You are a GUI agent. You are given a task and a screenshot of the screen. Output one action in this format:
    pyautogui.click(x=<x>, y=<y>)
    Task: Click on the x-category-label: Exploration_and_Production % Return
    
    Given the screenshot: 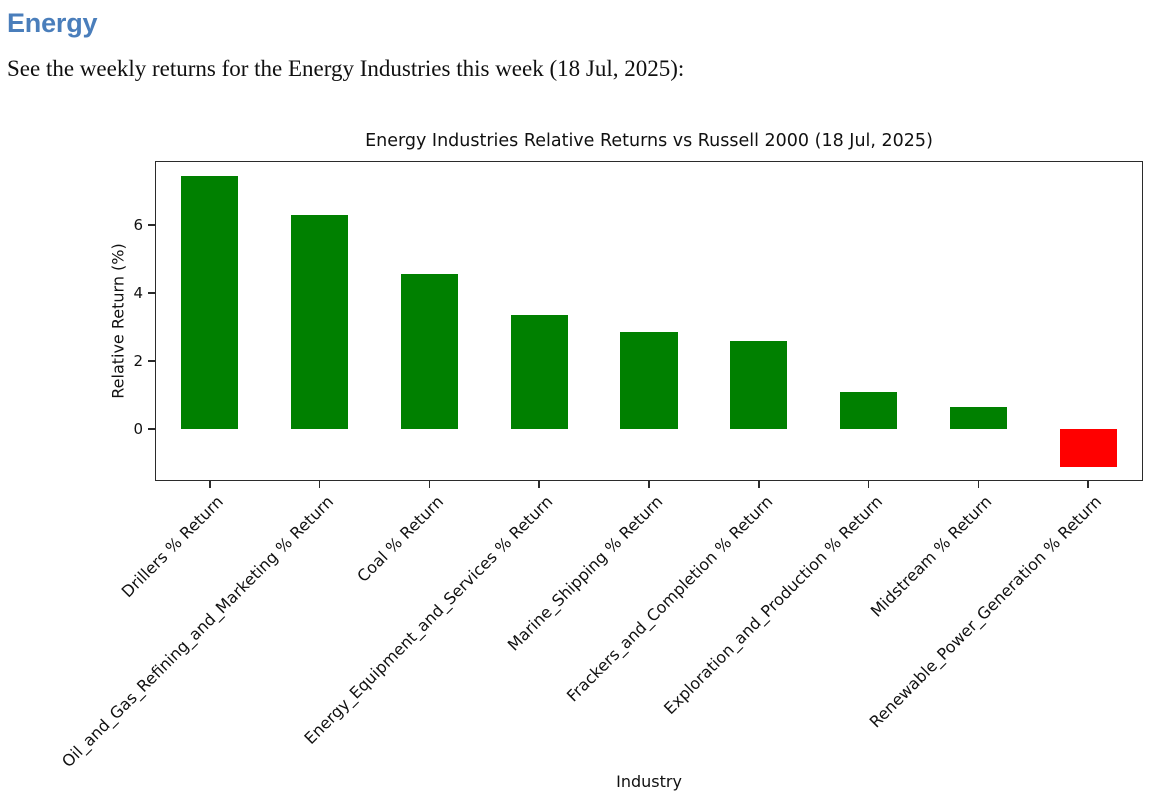 What is the action you would take?
    pyautogui.click(x=772, y=605)
    